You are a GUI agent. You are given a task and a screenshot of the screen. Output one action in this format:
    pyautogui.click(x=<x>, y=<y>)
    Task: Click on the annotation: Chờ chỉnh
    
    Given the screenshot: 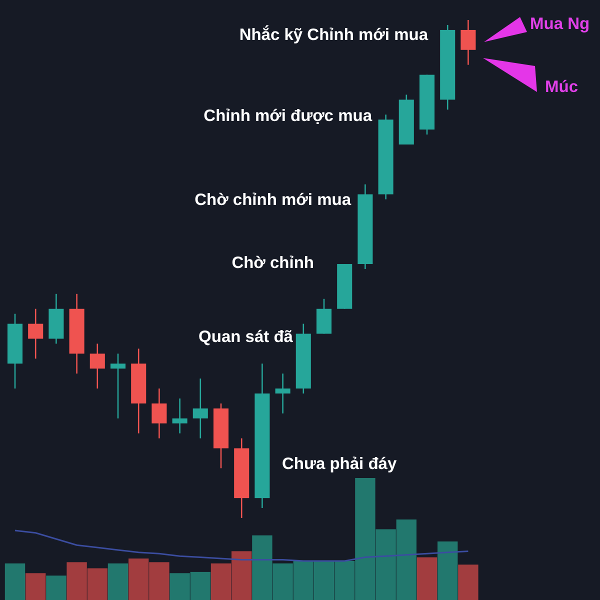 What is the action you would take?
    pyautogui.click(x=273, y=263)
    